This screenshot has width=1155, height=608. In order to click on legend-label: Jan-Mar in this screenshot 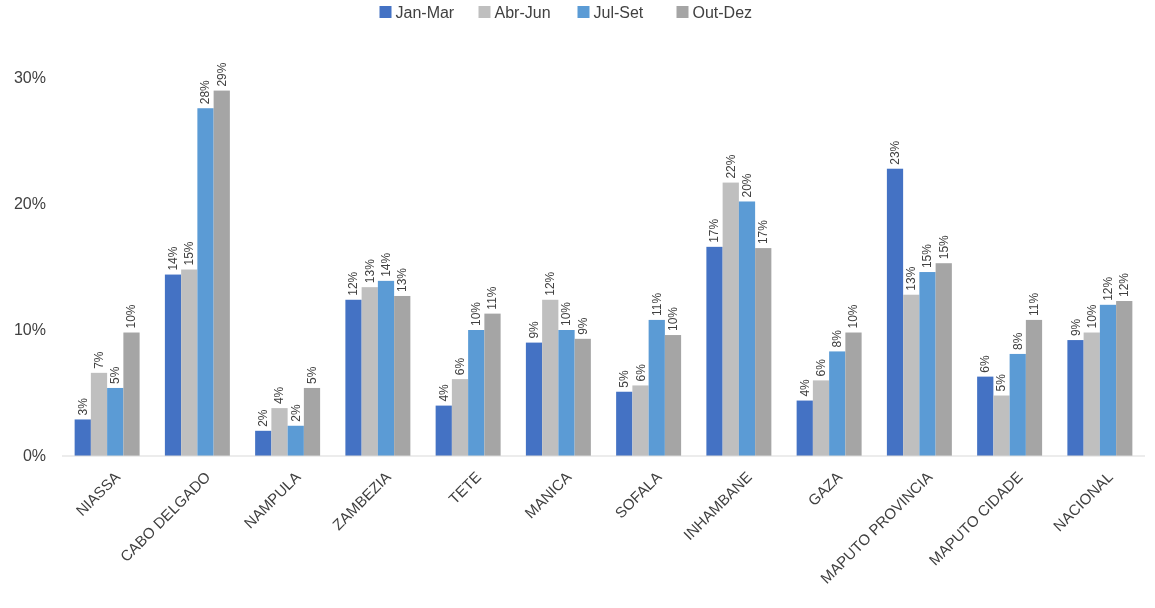, I will do `click(425, 12)`.